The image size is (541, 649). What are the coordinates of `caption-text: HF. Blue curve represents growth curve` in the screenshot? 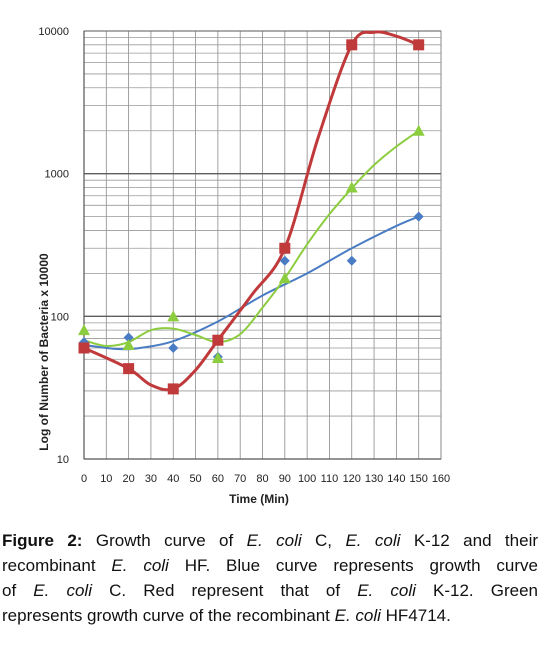 It's located at (353, 565).